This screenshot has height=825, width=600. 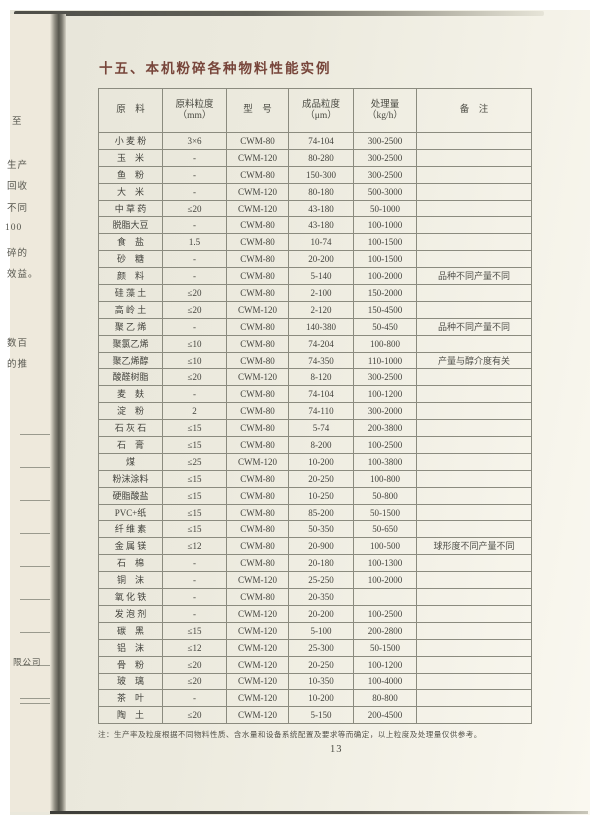 What do you see at coordinates (315, 394) in the screenshot?
I see `table-row: 麦 麸 - CWM-80 74-104 100-1200` at bounding box center [315, 394].